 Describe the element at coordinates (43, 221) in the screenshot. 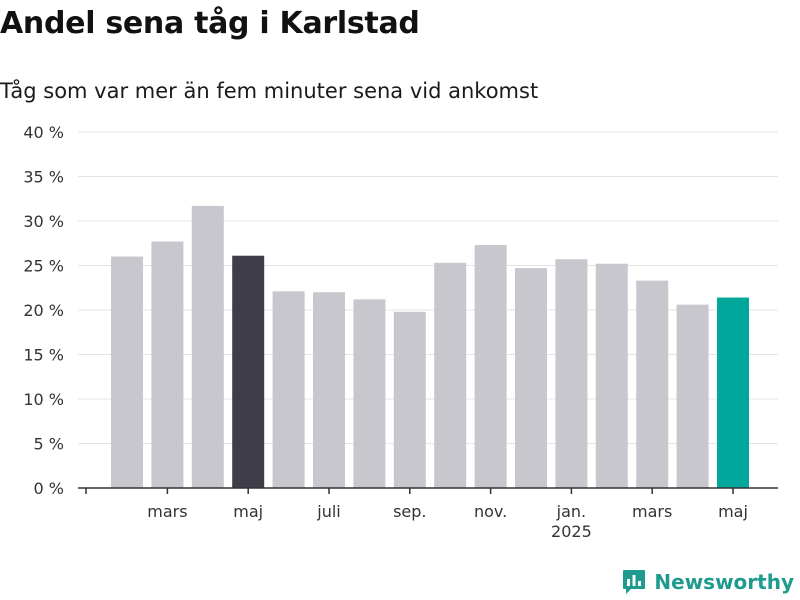

I see `y-tick-label: 30 %` at that location.